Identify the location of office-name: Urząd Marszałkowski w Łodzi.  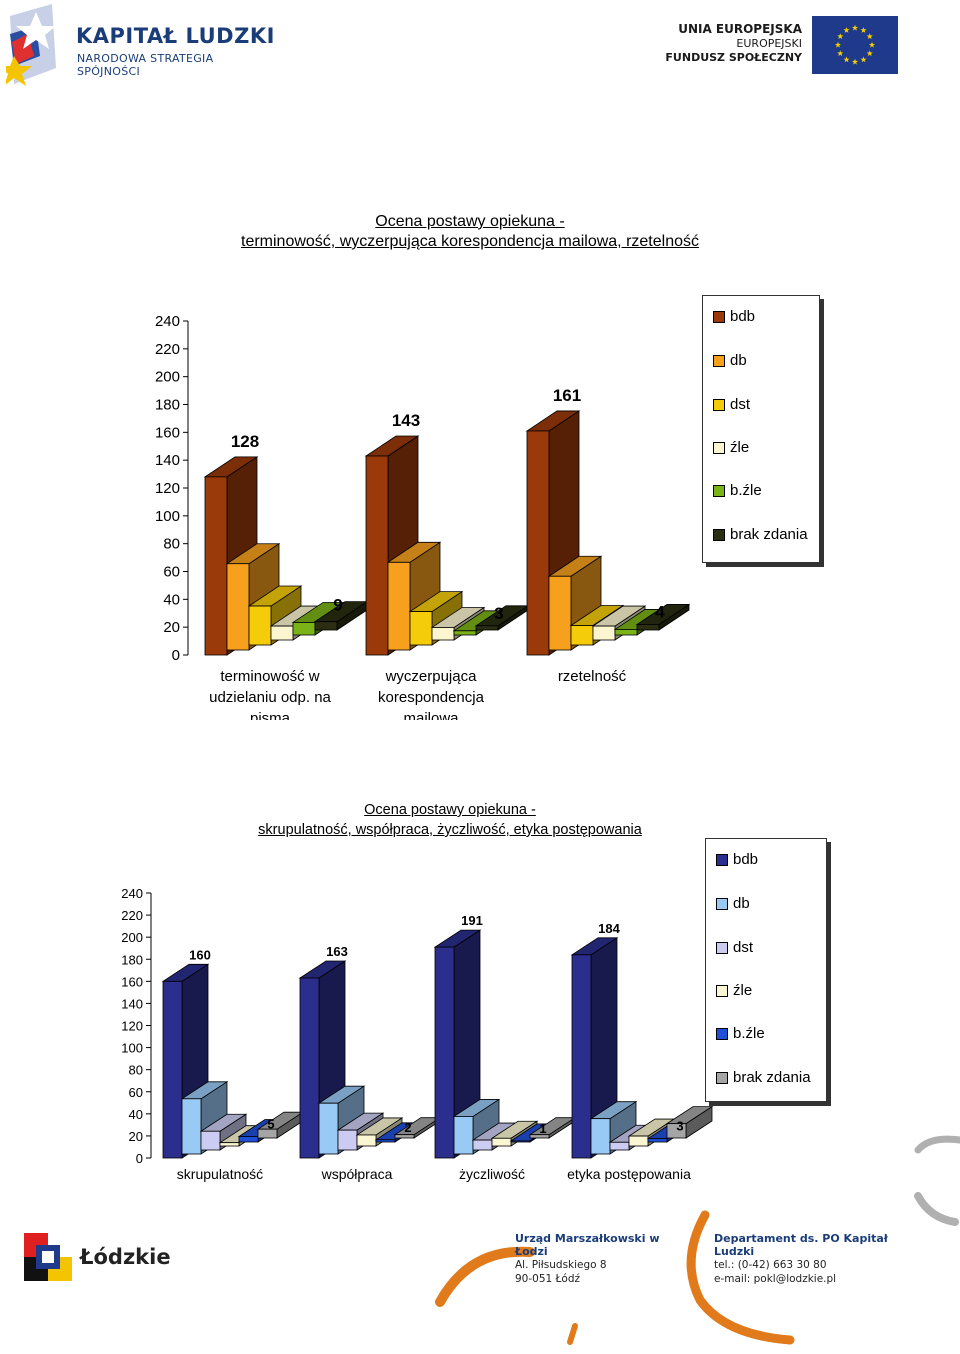
(587, 1245).